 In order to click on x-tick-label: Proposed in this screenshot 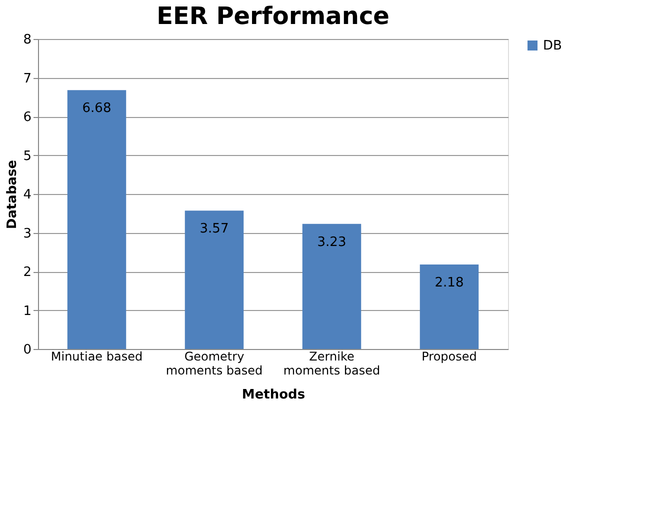, I will do `click(449, 357)`.